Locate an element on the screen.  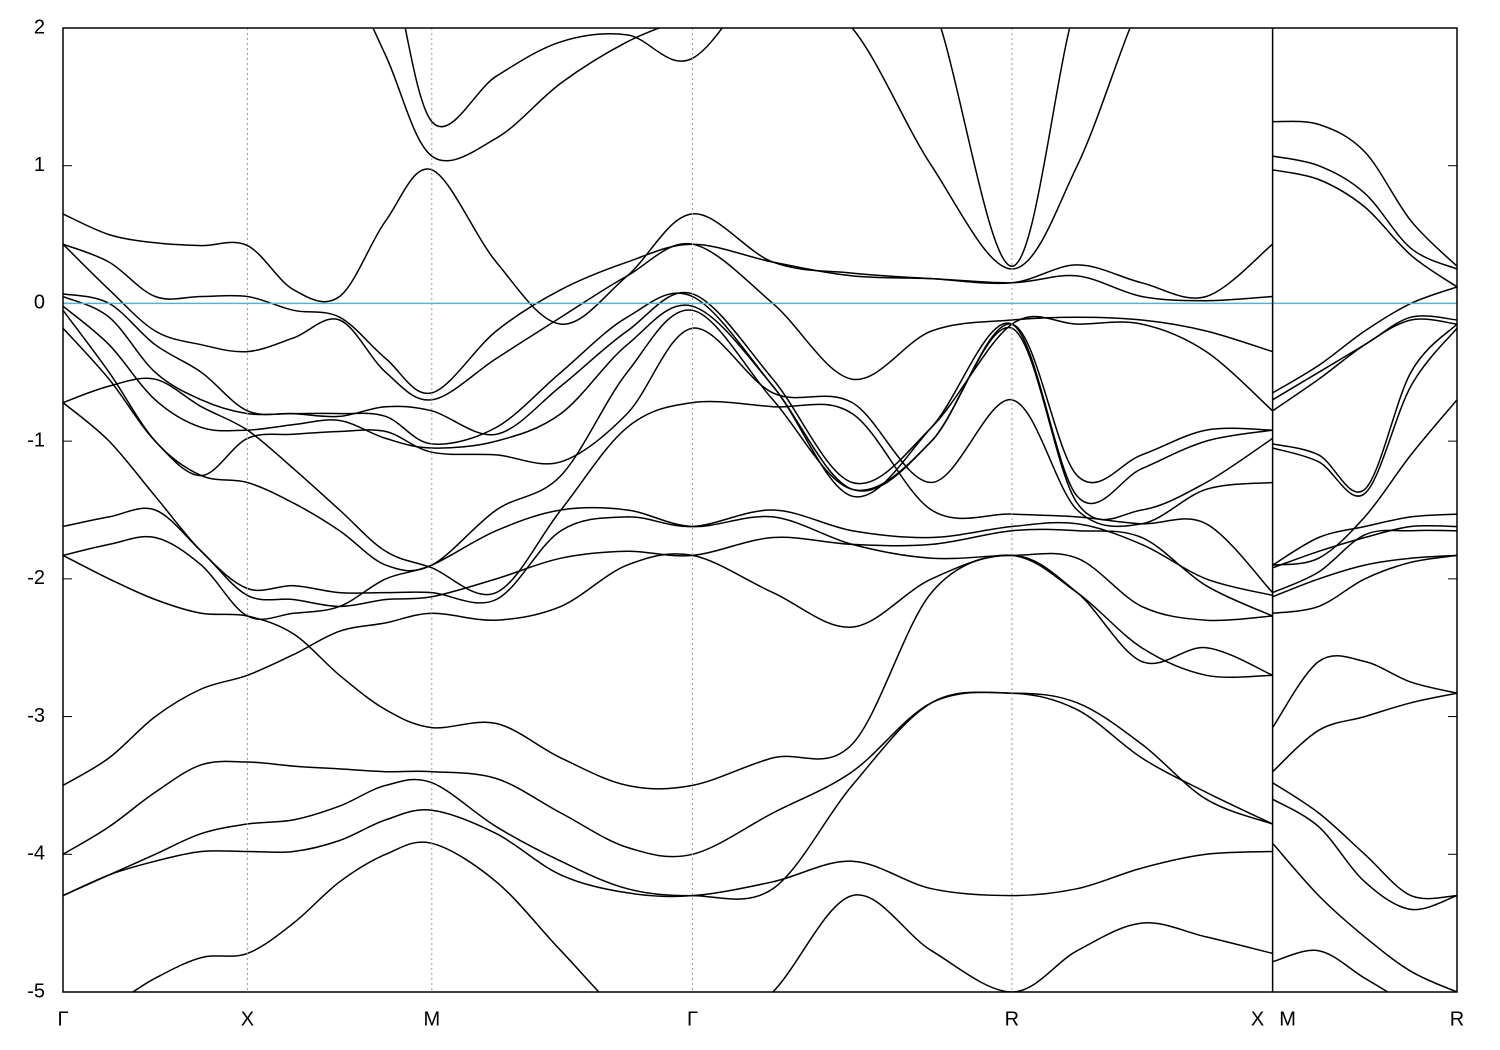
y-tick-label: -3 is located at coordinates (36, 716).